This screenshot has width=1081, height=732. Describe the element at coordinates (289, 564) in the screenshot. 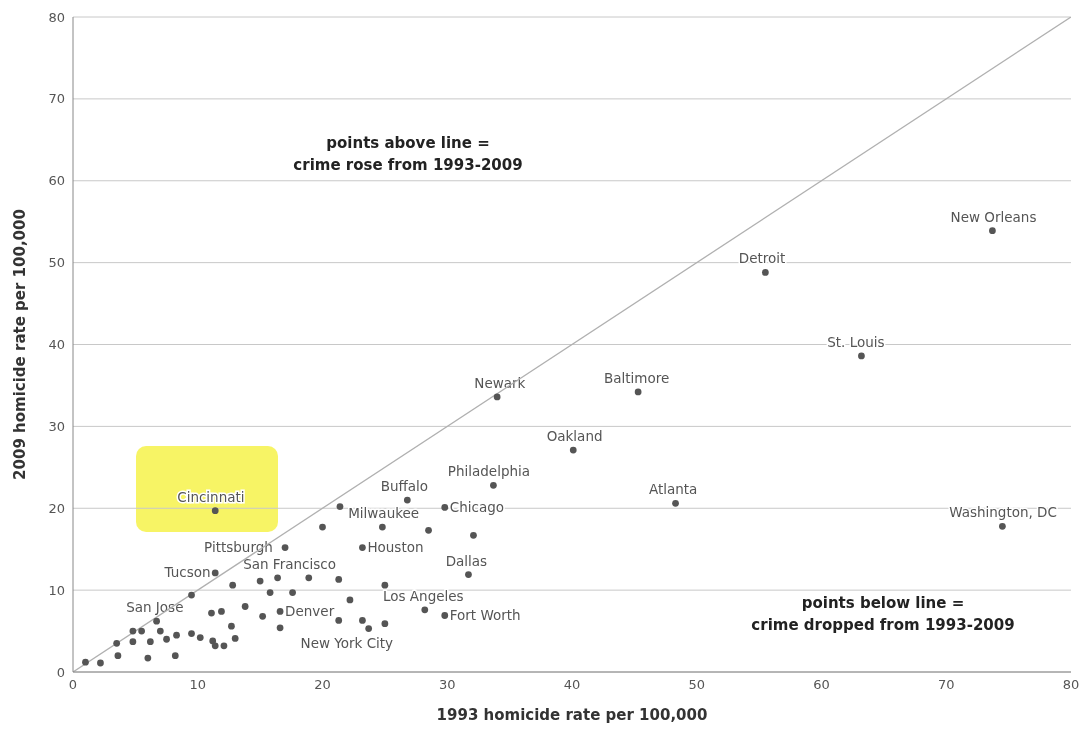

I see `annotation: San Francisco` at that location.